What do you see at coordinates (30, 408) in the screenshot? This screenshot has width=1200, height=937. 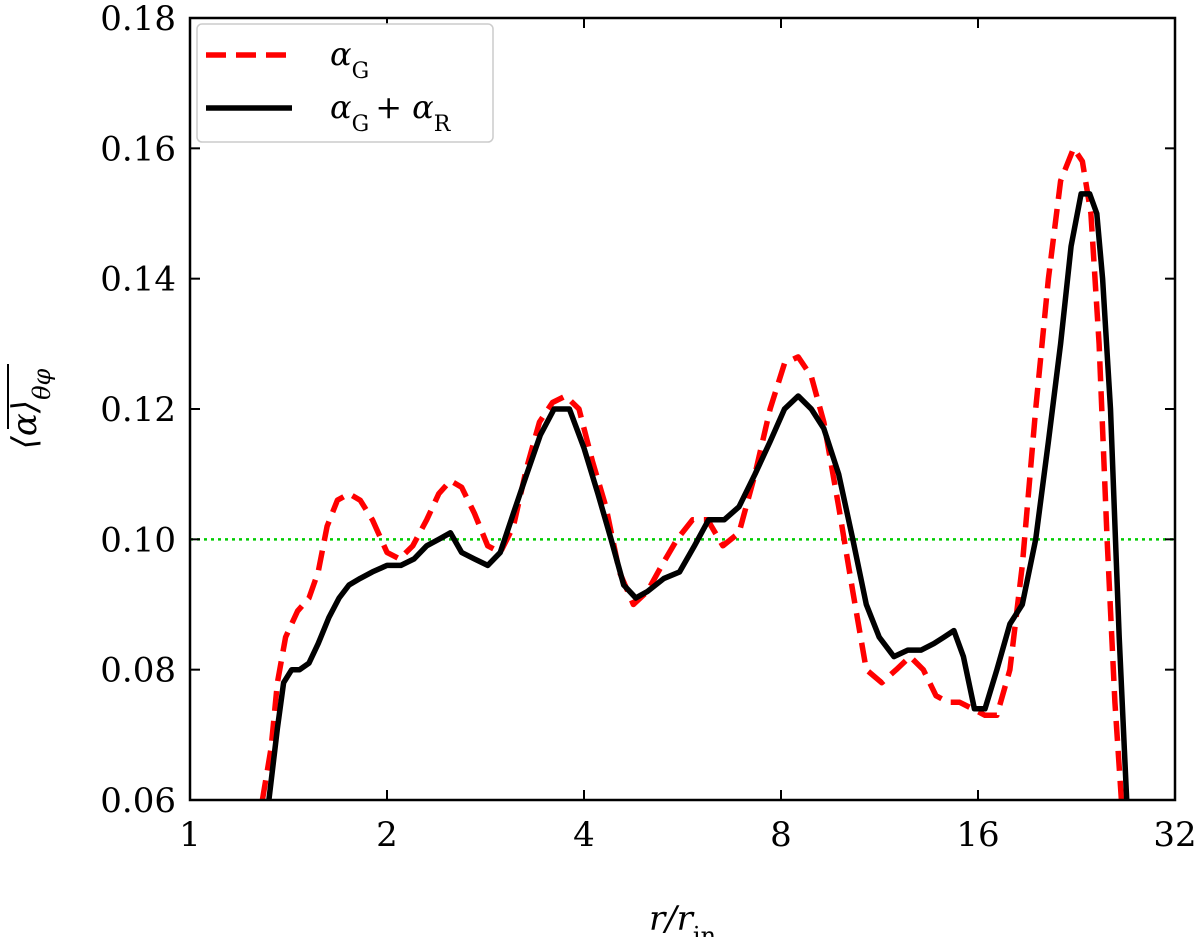 I see `y-axis-label: ⟨α⟩θφ` at bounding box center [30, 408].